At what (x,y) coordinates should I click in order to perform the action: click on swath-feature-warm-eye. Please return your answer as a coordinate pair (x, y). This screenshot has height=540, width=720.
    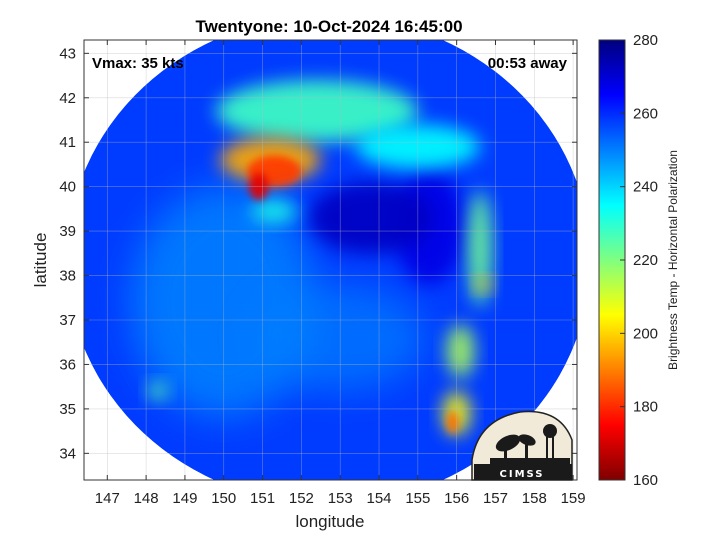
    Looking at the image, I should click on (371, 218).